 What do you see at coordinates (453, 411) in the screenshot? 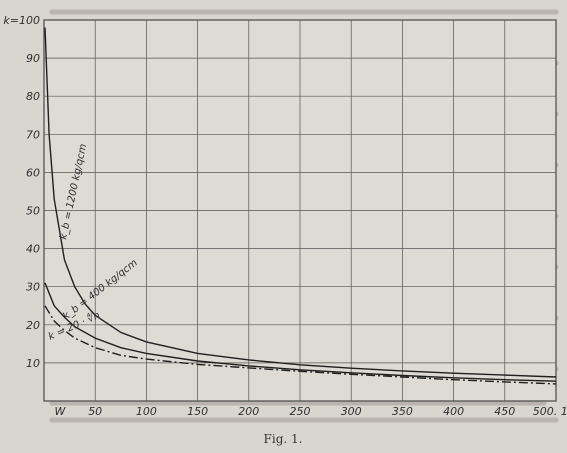
I see `x-tick-label: 400` at bounding box center [453, 411].